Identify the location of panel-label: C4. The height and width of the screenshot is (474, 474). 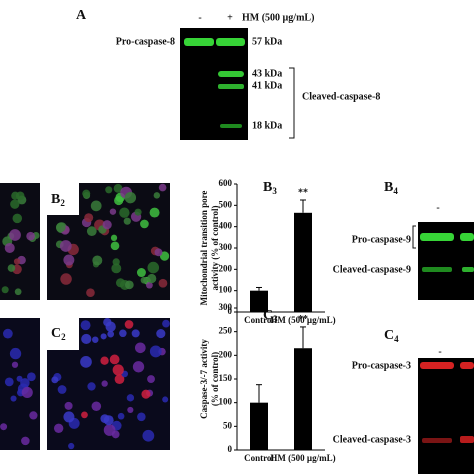
(391, 336).